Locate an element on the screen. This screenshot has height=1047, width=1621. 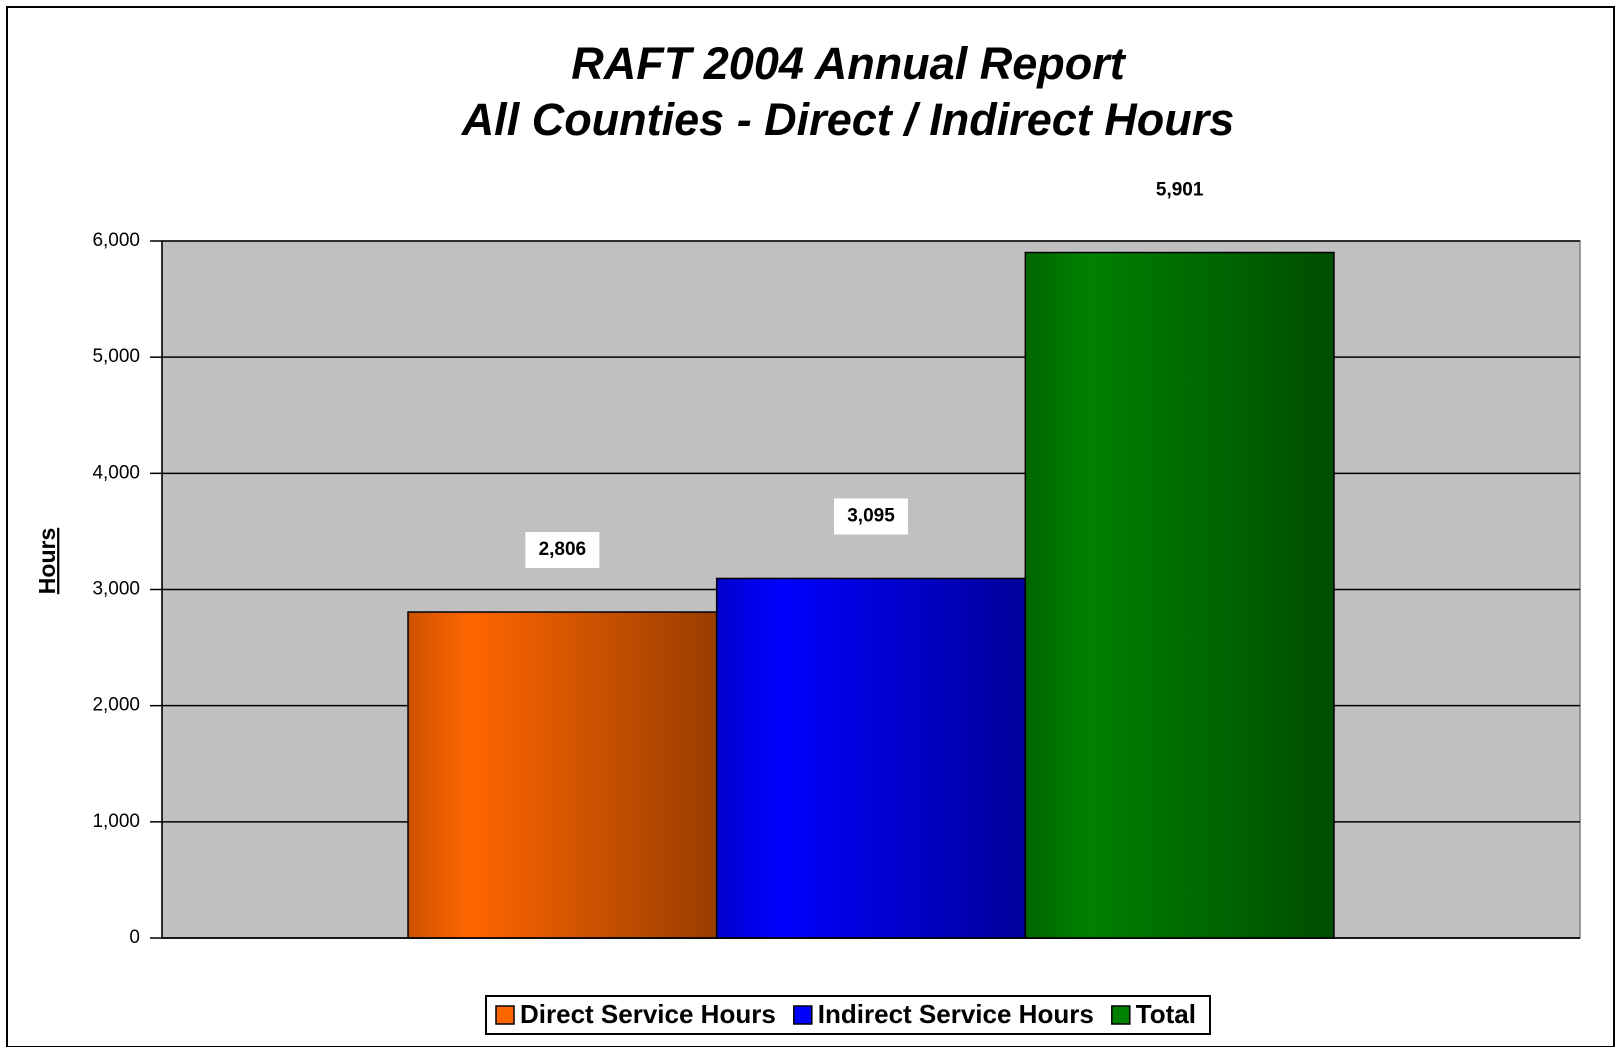
y-tick-label: 1,000 is located at coordinates (116, 821).